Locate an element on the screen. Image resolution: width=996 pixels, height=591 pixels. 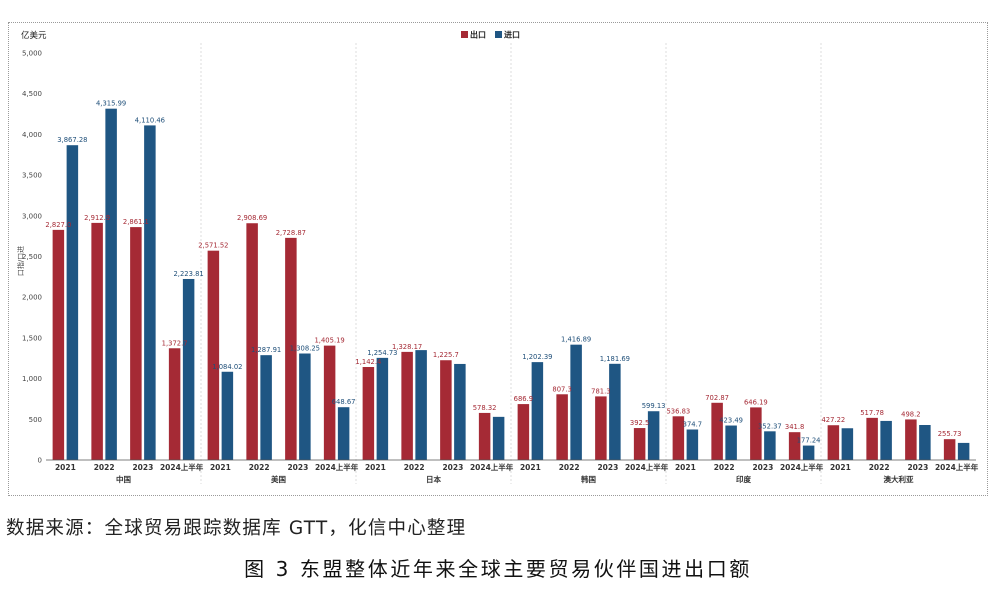
x-group-label: 澳大利亚 is located at coordinates (899, 479).